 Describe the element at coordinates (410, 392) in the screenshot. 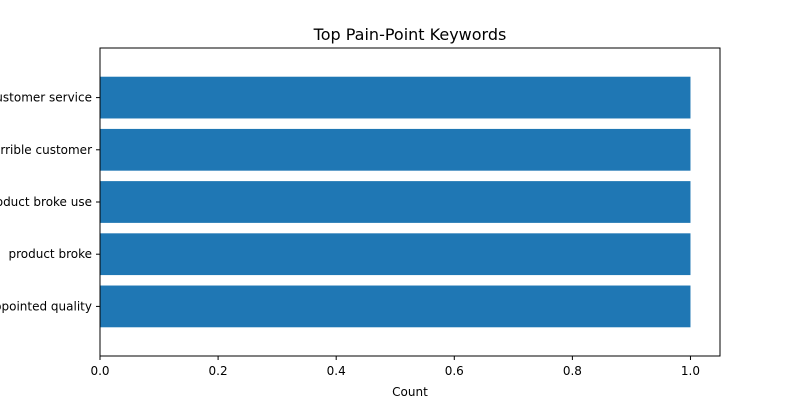

I see `x-axis-label: Count` at that location.